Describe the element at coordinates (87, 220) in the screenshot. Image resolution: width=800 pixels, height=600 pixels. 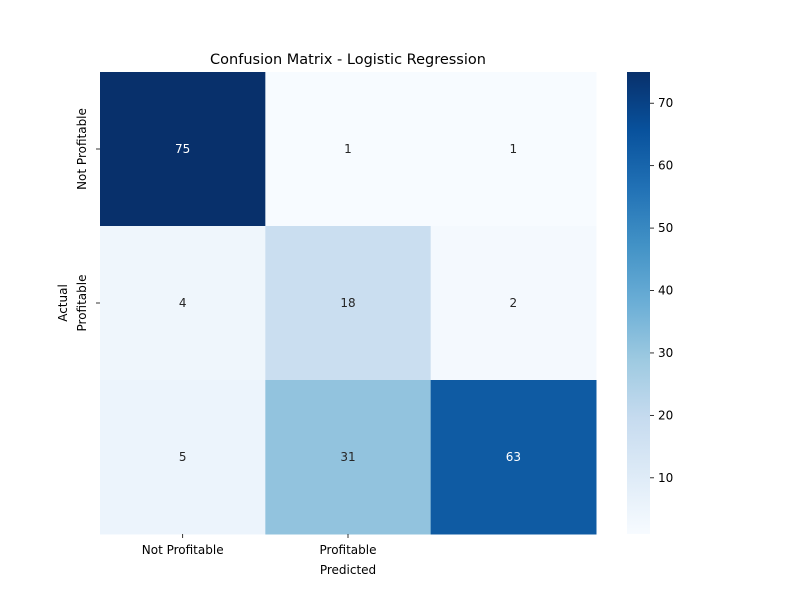
I see `y-axis-ticks: Not Profitable Profitable` at that location.